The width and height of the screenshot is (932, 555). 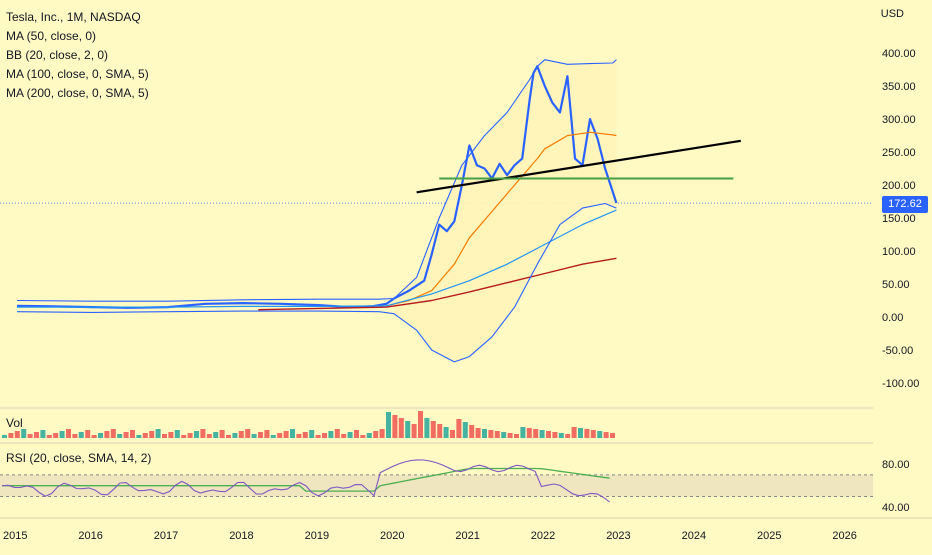 I want to click on bollinger-band-fill, so click(x=505, y=210).